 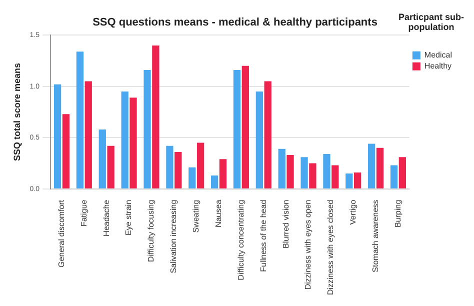 I want to click on x-tick-label: Difficulty focusing, so click(x=151, y=231).